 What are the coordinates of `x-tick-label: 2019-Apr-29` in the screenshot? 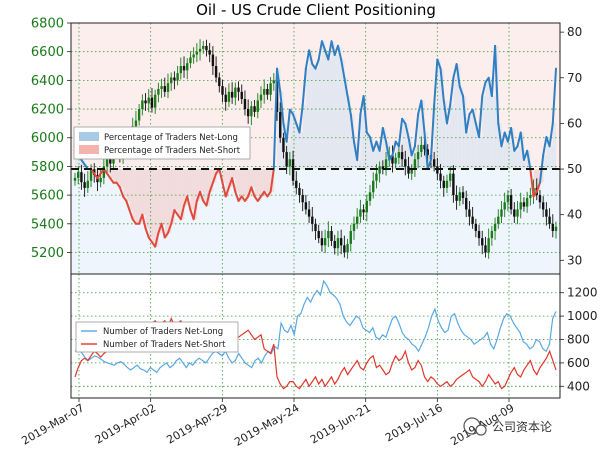 It's located at (196, 423).